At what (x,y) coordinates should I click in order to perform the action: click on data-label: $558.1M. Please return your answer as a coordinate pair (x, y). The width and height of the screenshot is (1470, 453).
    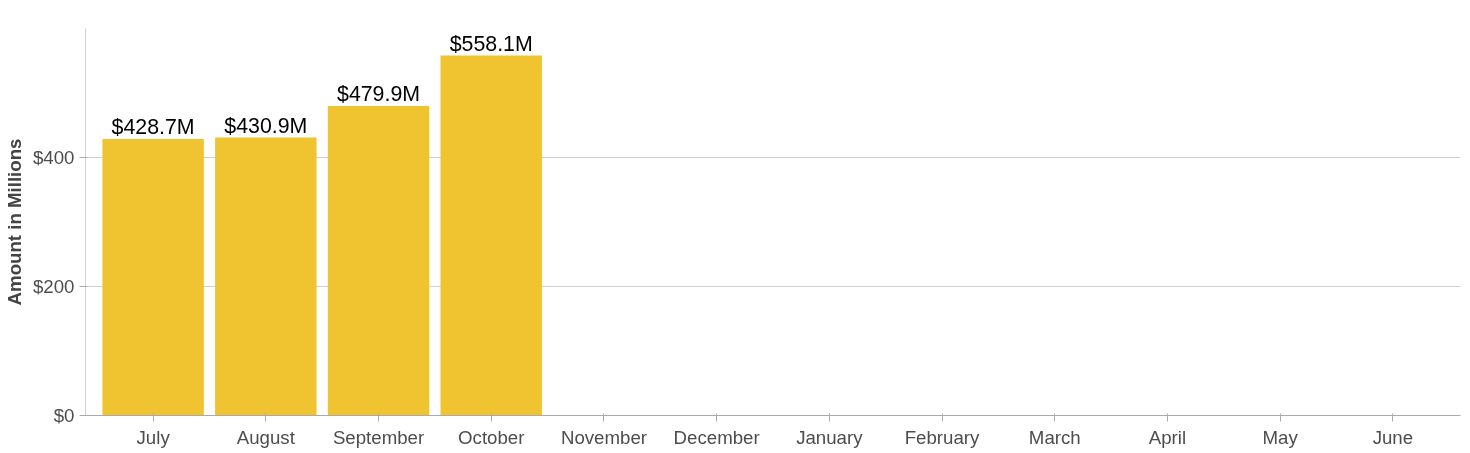
    Looking at the image, I should click on (491, 43).